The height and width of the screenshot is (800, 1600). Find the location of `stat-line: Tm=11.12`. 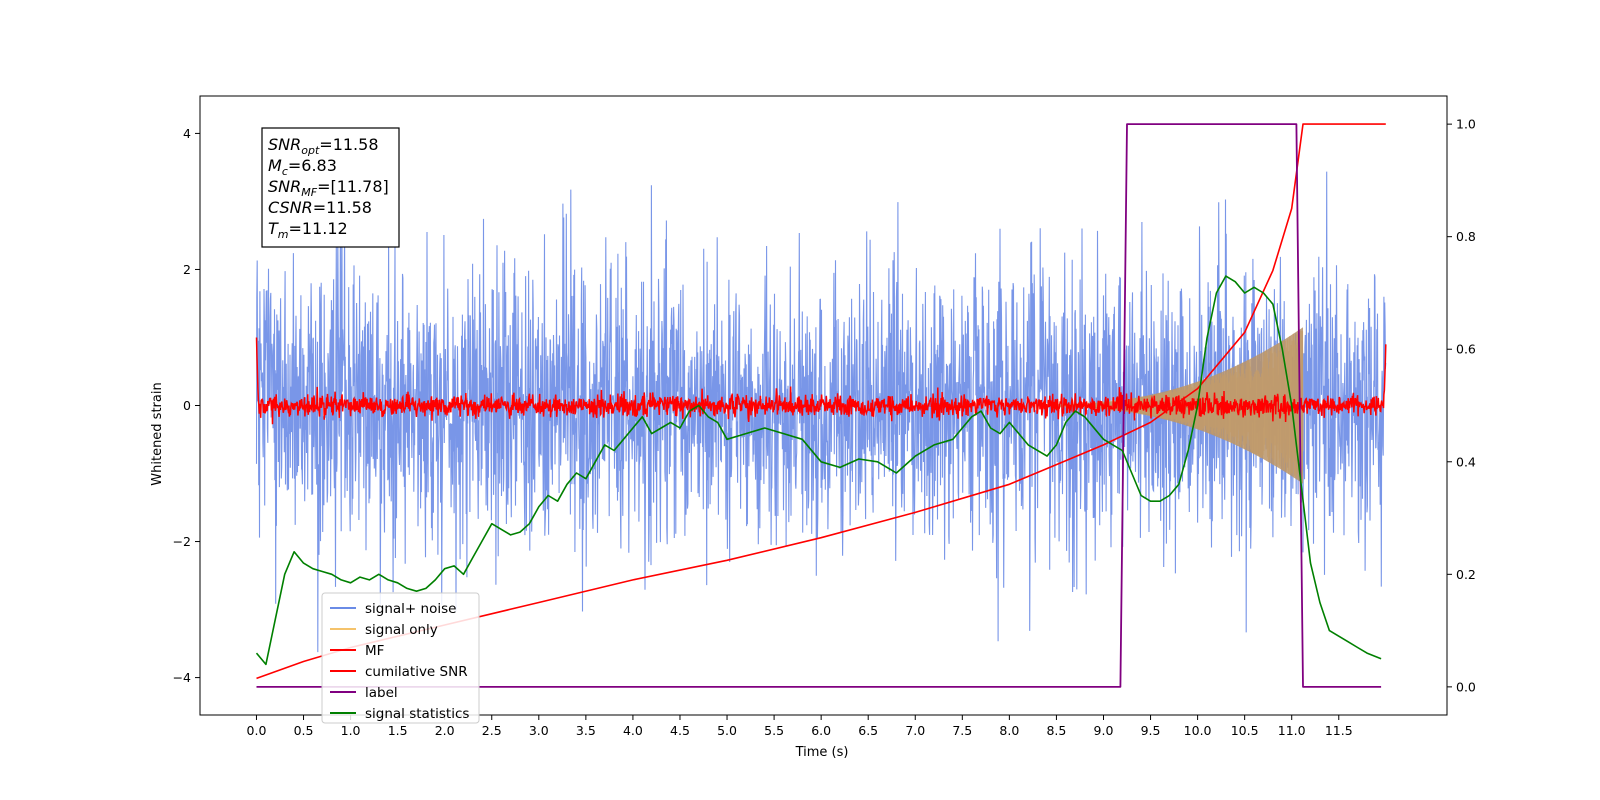

stat-line: Tm=11.12 is located at coordinates (308, 230).